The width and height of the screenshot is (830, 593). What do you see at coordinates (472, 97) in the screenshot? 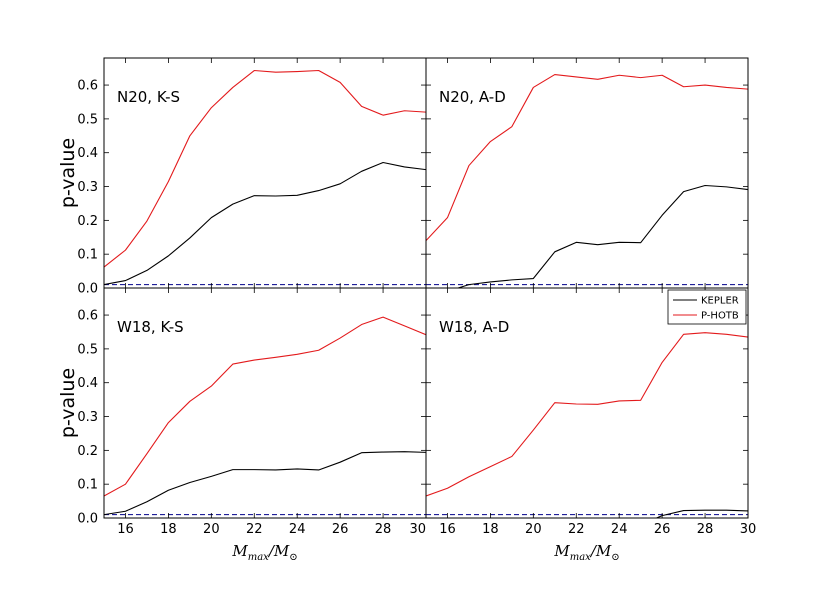
I see `panel-title: N20, A-D` at bounding box center [472, 97].